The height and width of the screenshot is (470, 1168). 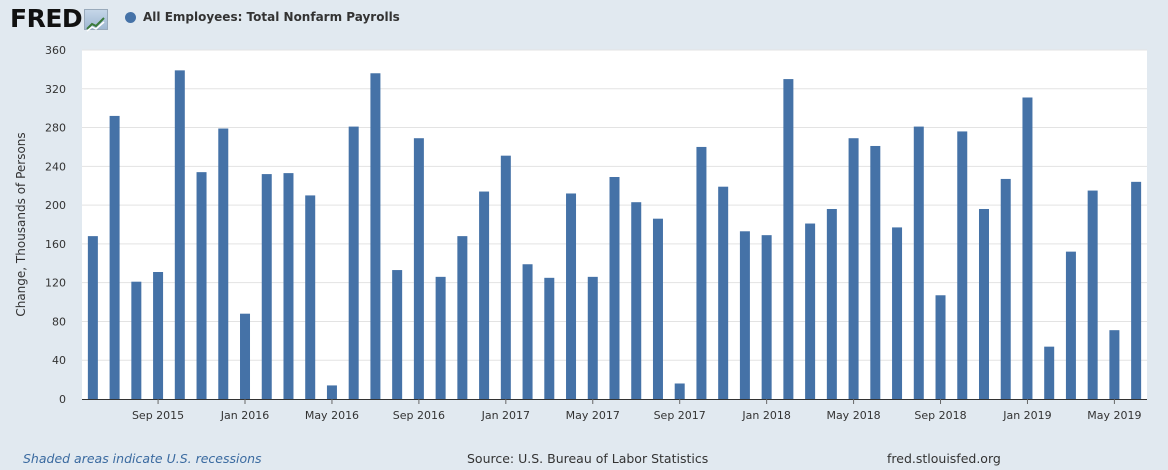 I want to click on bar: Dec 2017: 173, so click(x=744, y=315).